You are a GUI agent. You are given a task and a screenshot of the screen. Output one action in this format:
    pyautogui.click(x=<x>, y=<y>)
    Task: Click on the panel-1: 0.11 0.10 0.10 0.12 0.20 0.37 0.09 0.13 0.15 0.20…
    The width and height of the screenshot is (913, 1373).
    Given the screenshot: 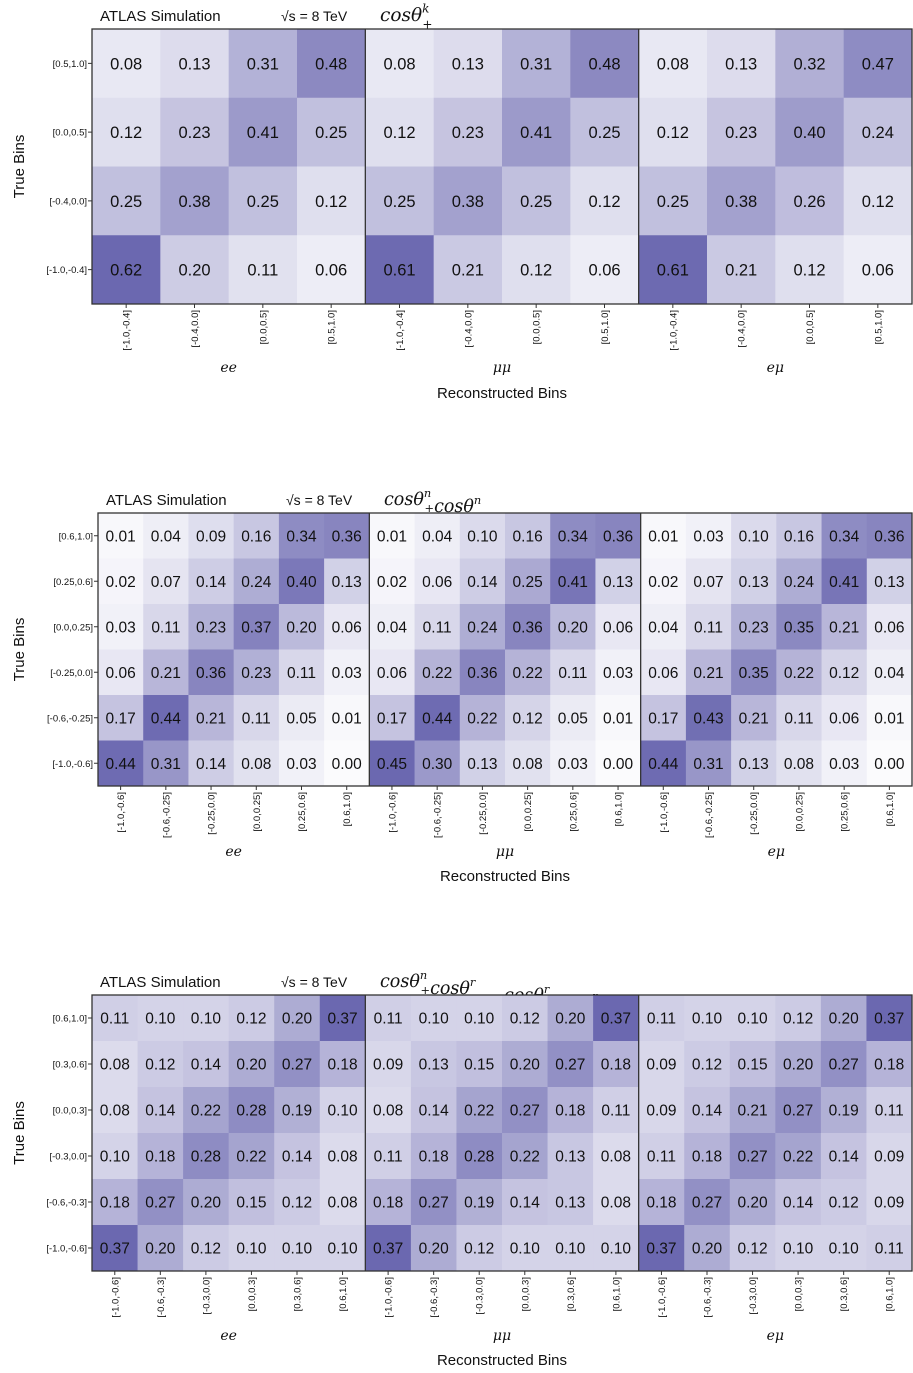 What is the action you would take?
    pyautogui.click(x=502, y=1133)
    